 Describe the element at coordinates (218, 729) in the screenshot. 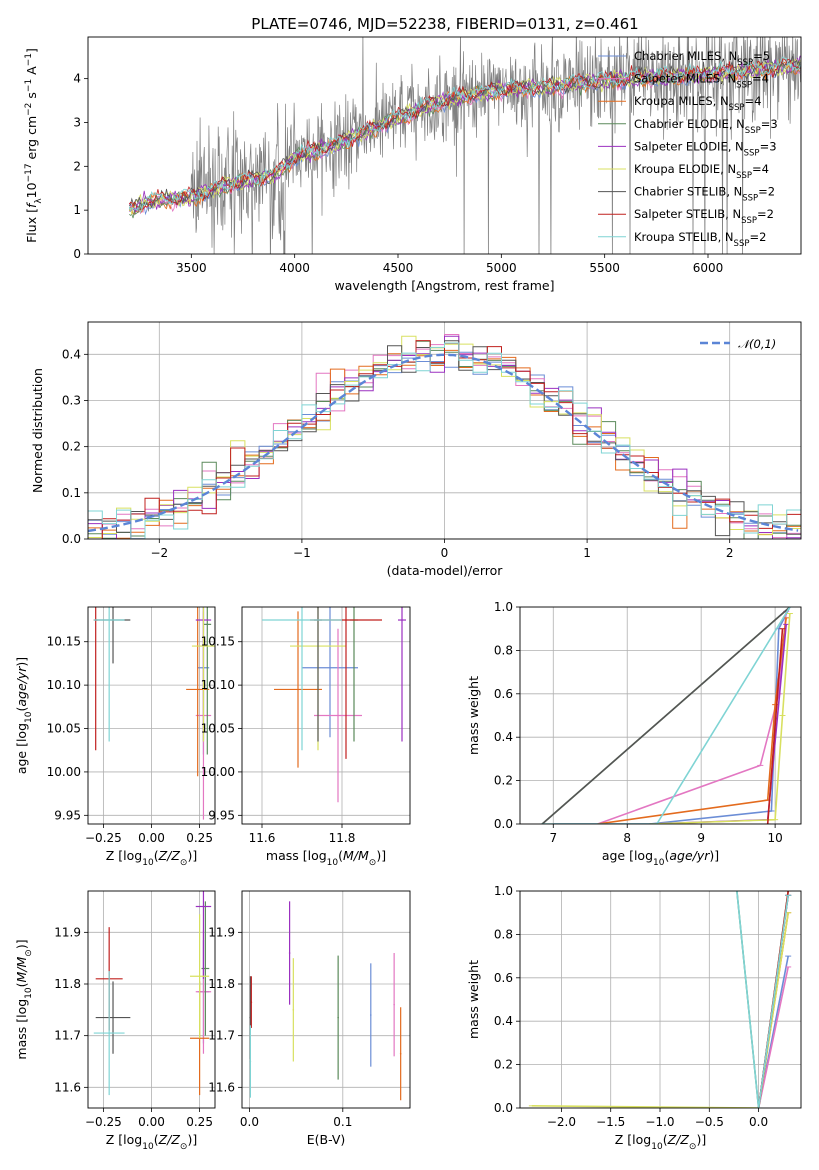

I see `y-tick-label: 10.05` at that location.